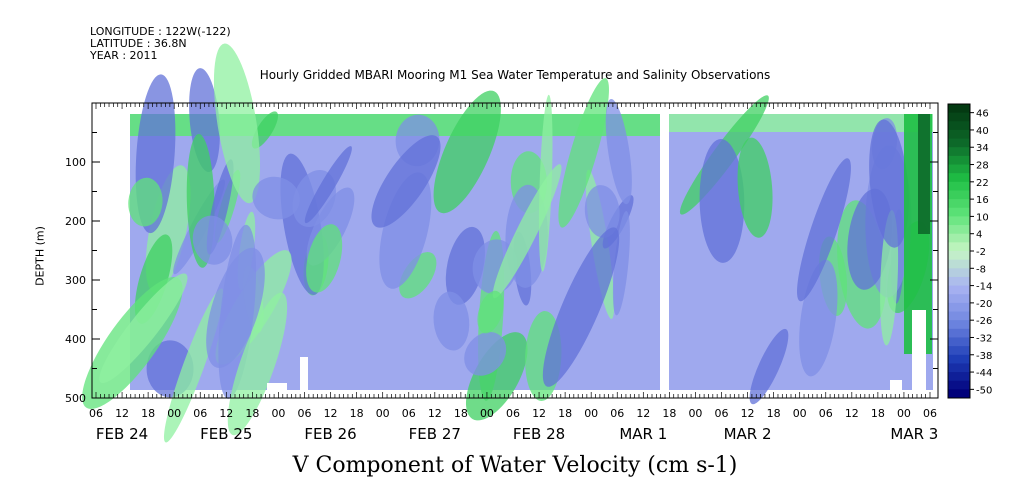 This screenshot has height=504, width=1009. Describe the element at coordinates (982, 131) in the screenshot. I see `colorbar-label: 40` at that location.